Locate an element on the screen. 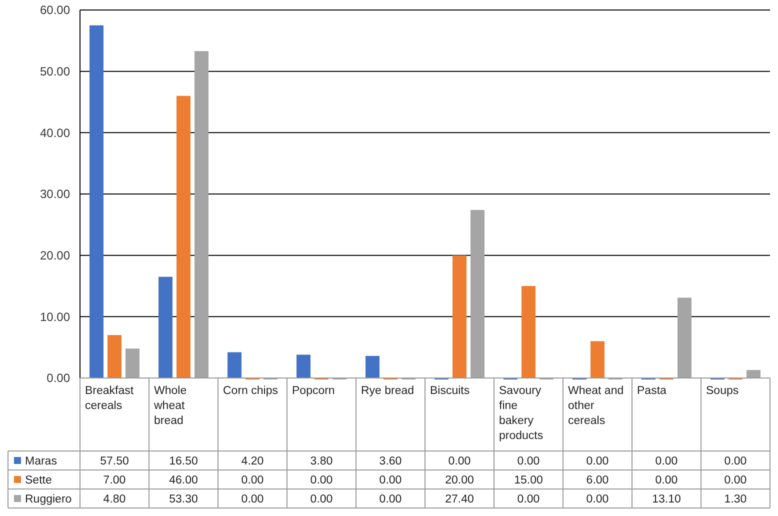 This screenshot has width=778, height=516. y-tick-label: 30.00 is located at coordinates (55, 194).